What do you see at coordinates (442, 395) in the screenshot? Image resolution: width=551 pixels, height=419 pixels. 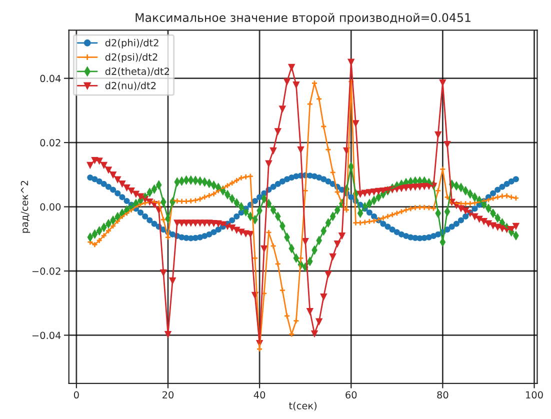 I see `x-tick-label: 80` at bounding box center [442, 395].